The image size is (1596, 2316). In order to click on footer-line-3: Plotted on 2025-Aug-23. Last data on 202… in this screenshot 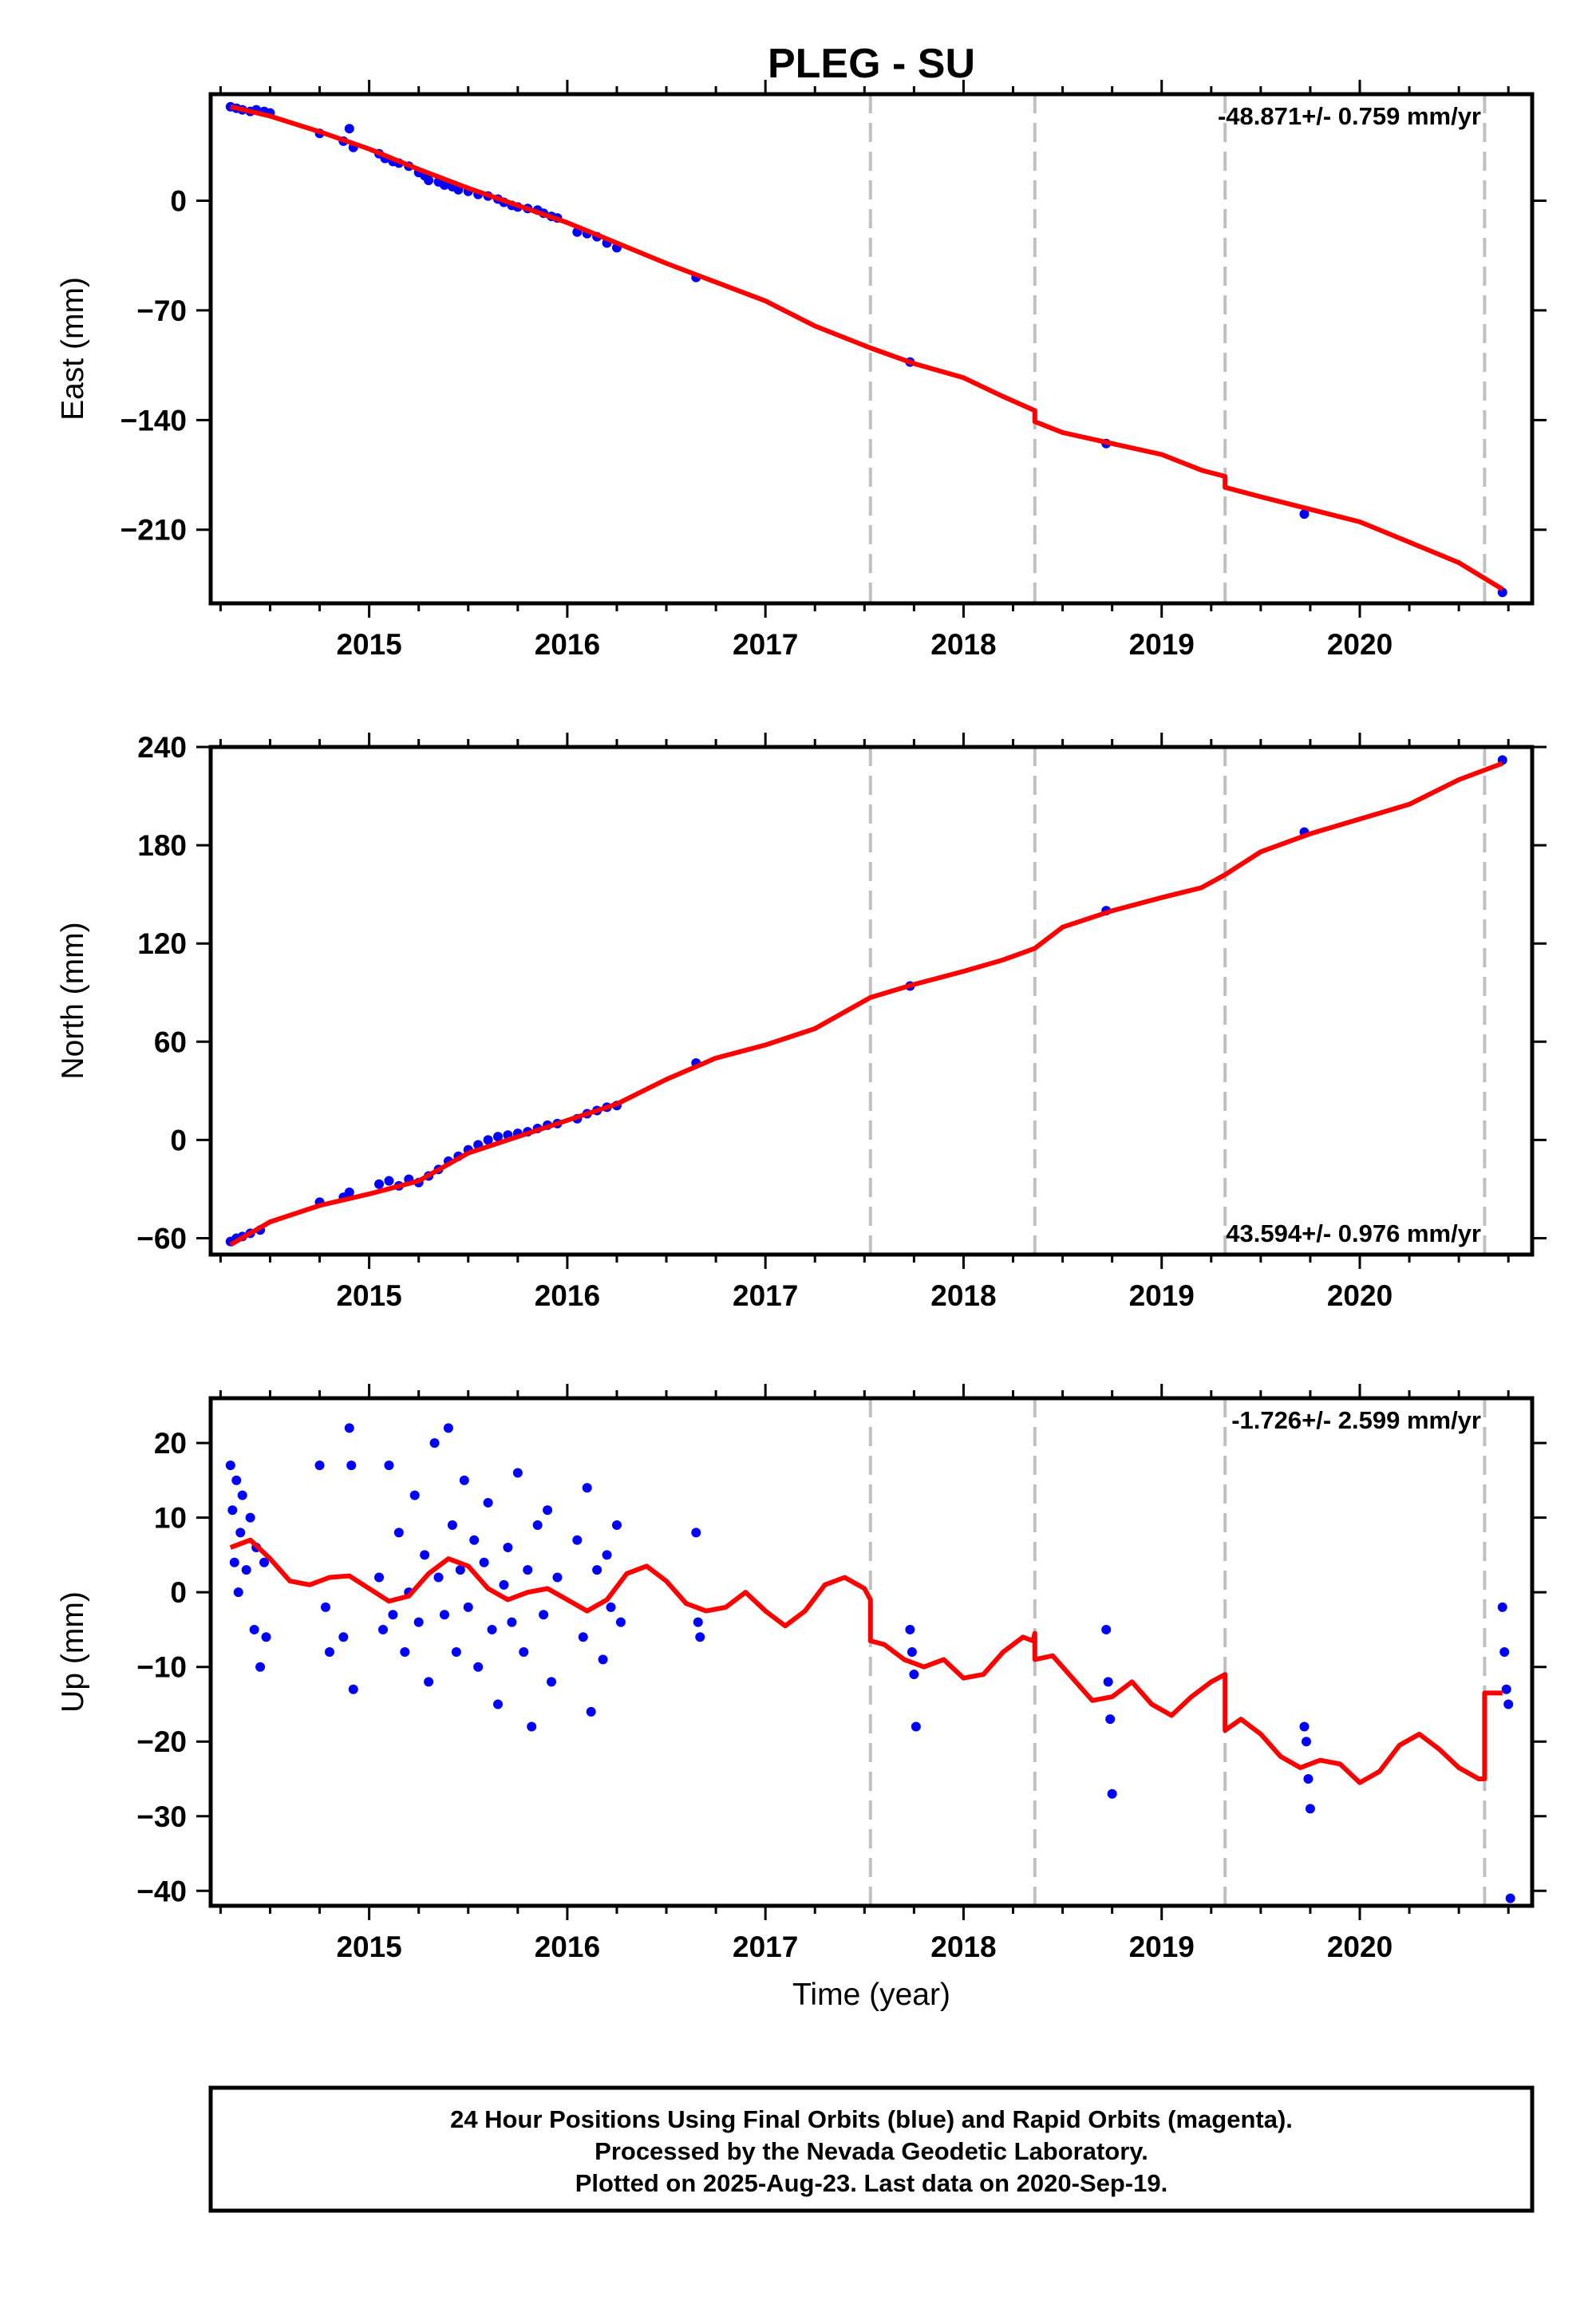, I will do `click(871, 2183)`.